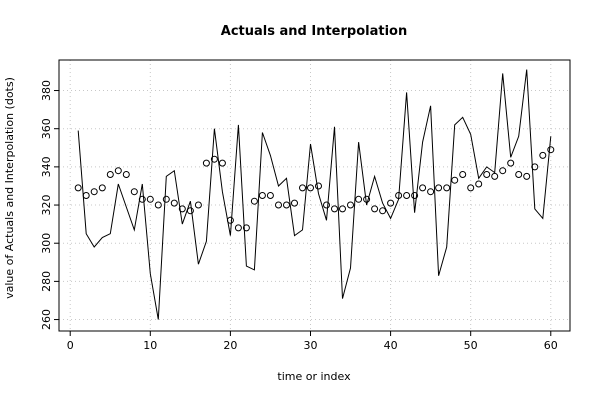 Image resolution: width=599 pixels, height=400 pixels. Describe the element at coordinates (551, 345) in the screenshot. I see `x-tick-label: 60` at that location.